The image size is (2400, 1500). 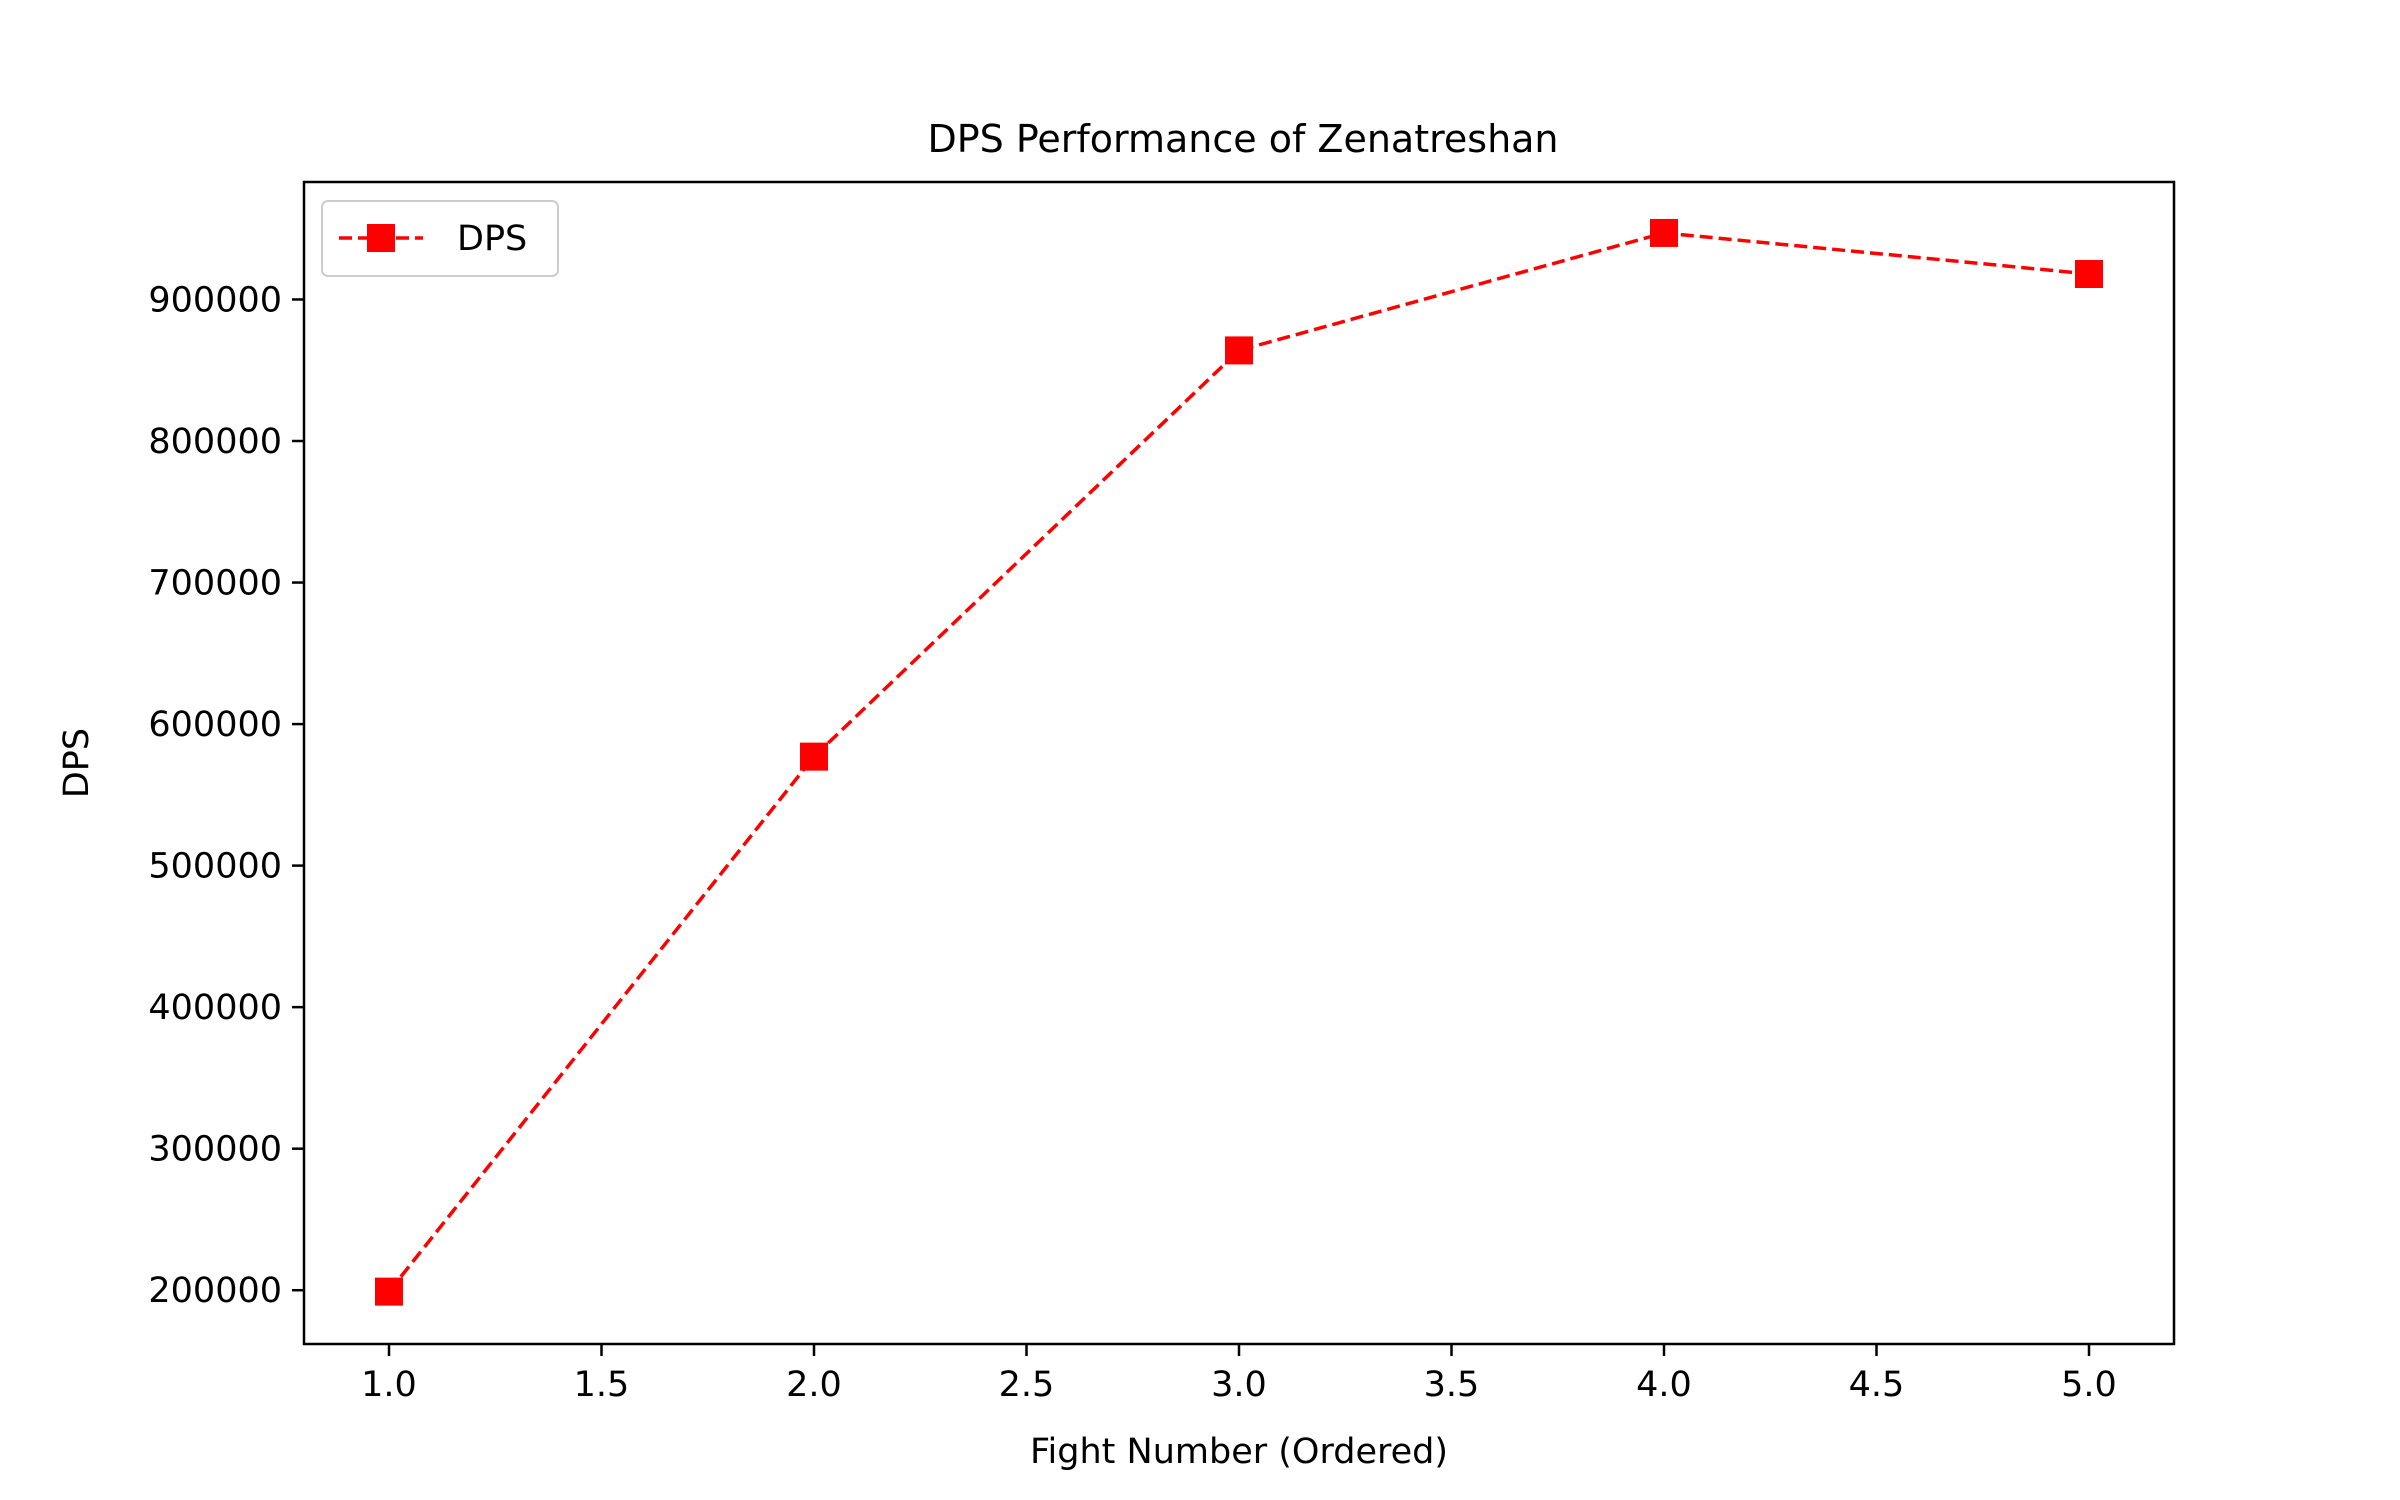 I want to click on y-tick-label: 500000, so click(x=215, y=867).